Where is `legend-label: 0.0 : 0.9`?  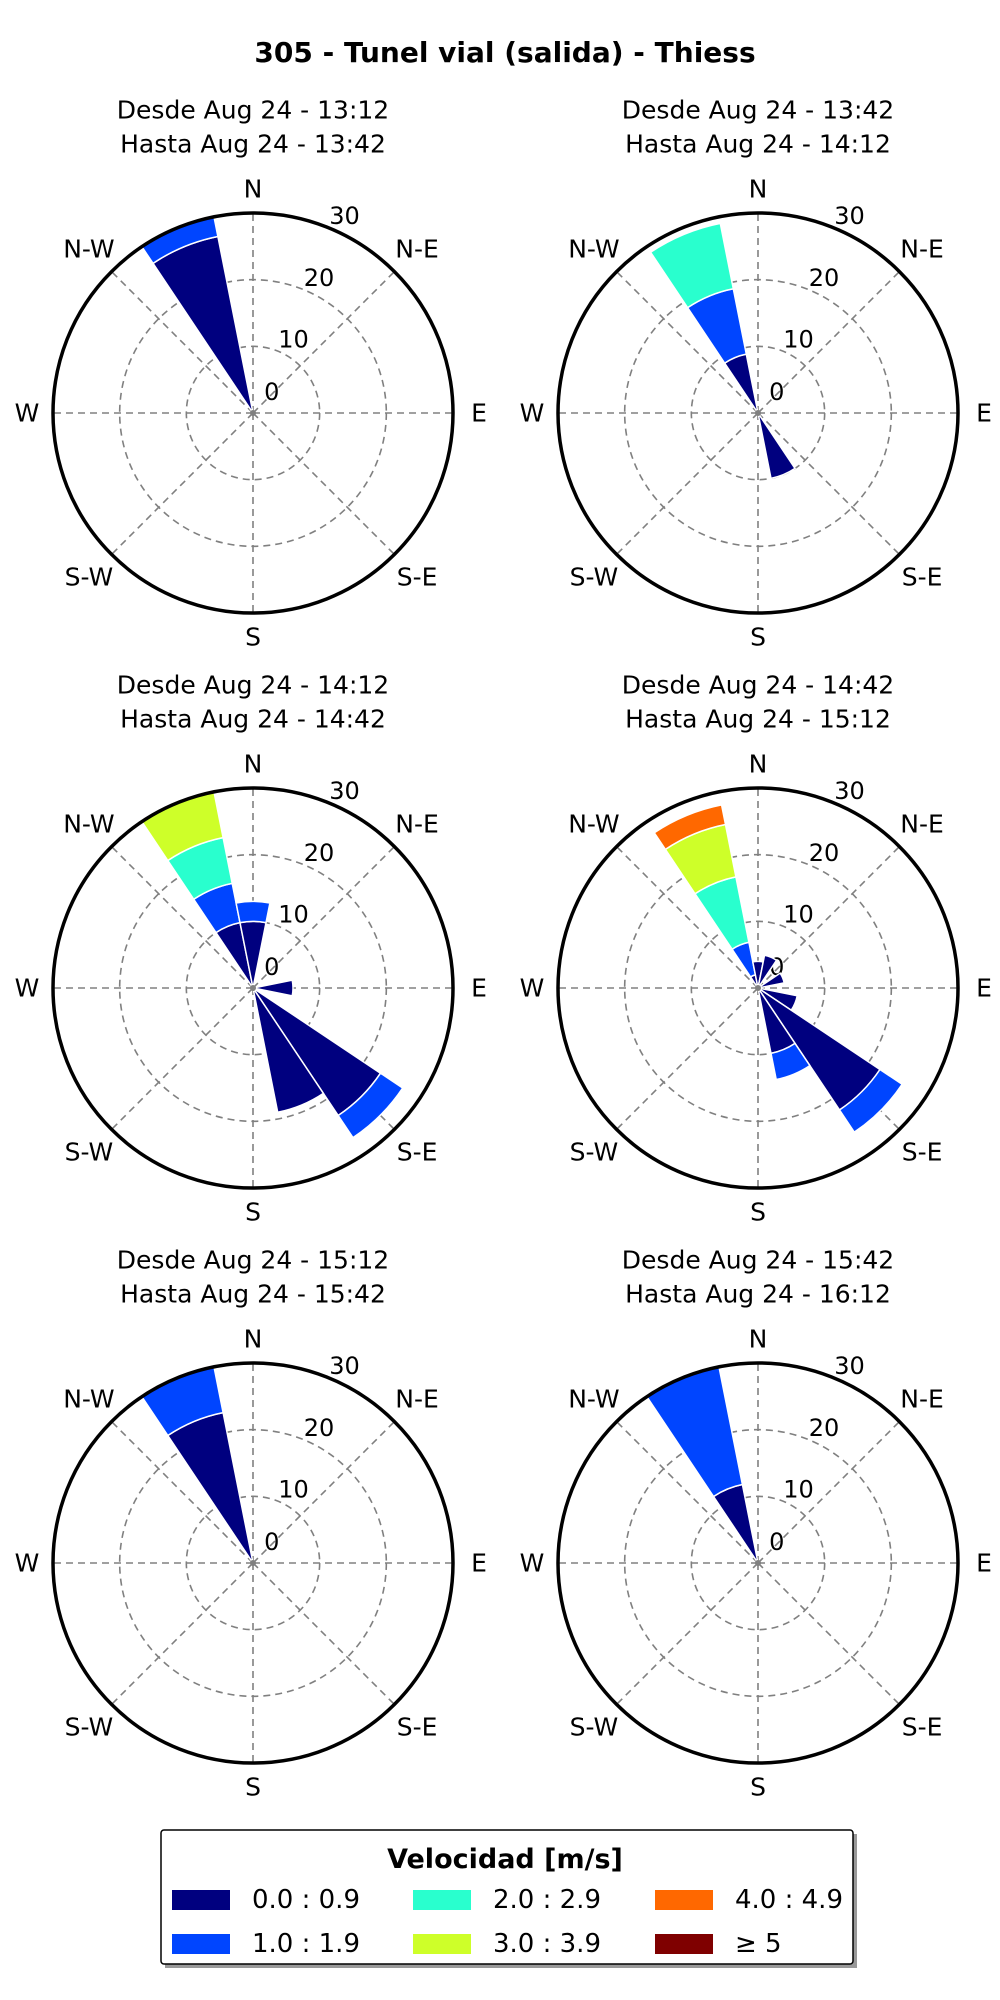
legend-label: 0.0 : 0.9 is located at coordinates (306, 1900).